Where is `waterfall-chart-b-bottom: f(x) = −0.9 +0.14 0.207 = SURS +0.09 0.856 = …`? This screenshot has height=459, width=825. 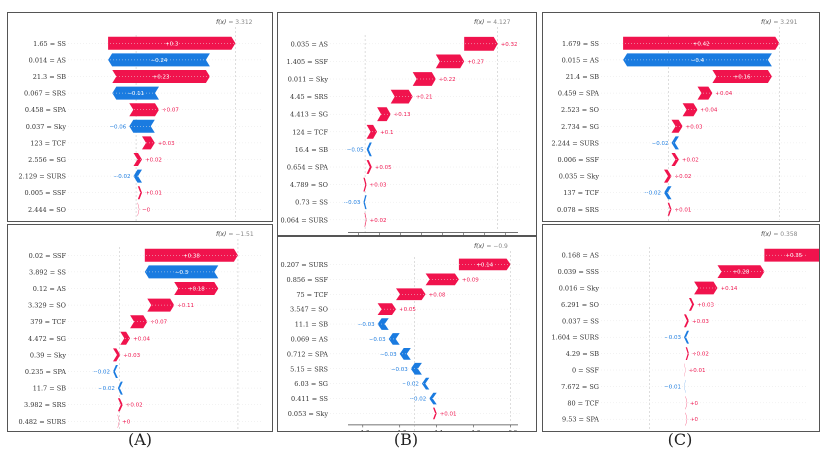 waterfall-chart-b-bottom: f(x) = −0.9 +0.14 0.207 = SURS +0.09 0.856 = … is located at coordinates (400, 337).